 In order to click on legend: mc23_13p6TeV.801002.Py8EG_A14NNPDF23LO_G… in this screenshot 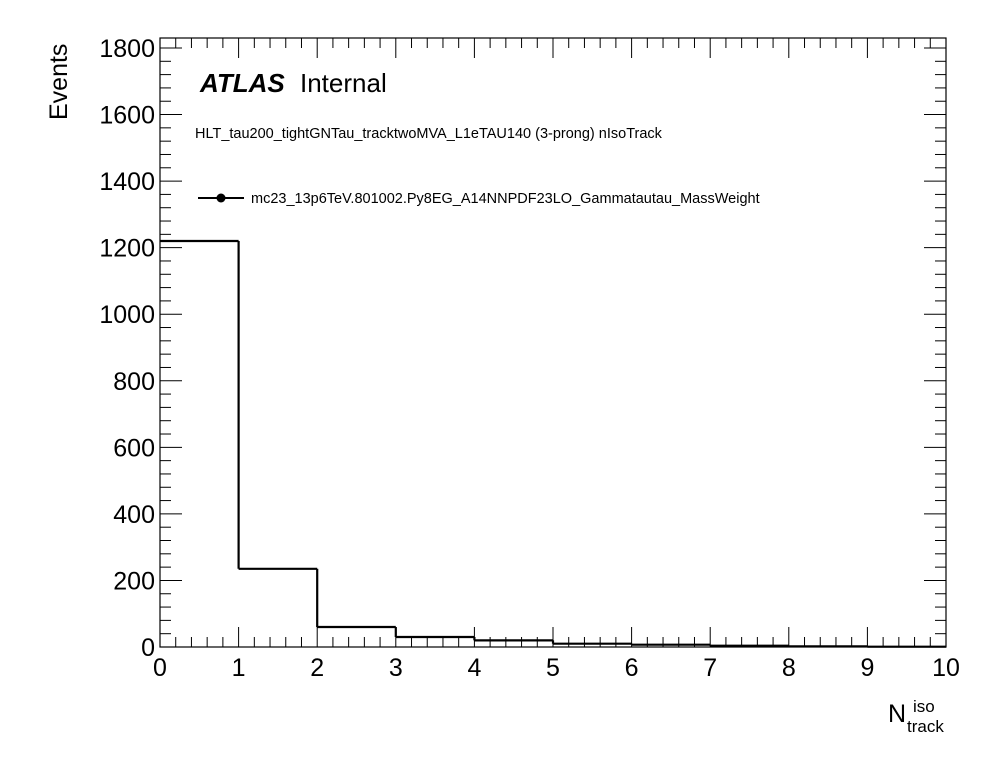, I will do `click(479, 199)`.